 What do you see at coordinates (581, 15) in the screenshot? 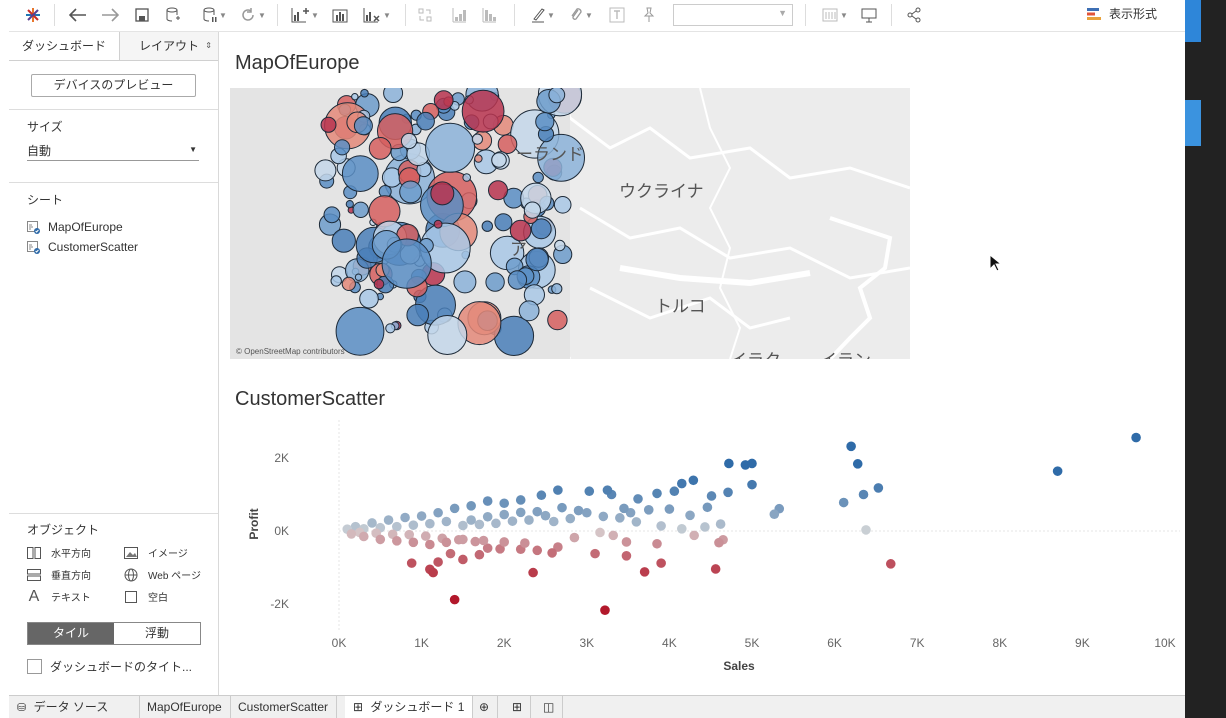
I see `group-members-icon: ▼` at bounding box center [581, 15].